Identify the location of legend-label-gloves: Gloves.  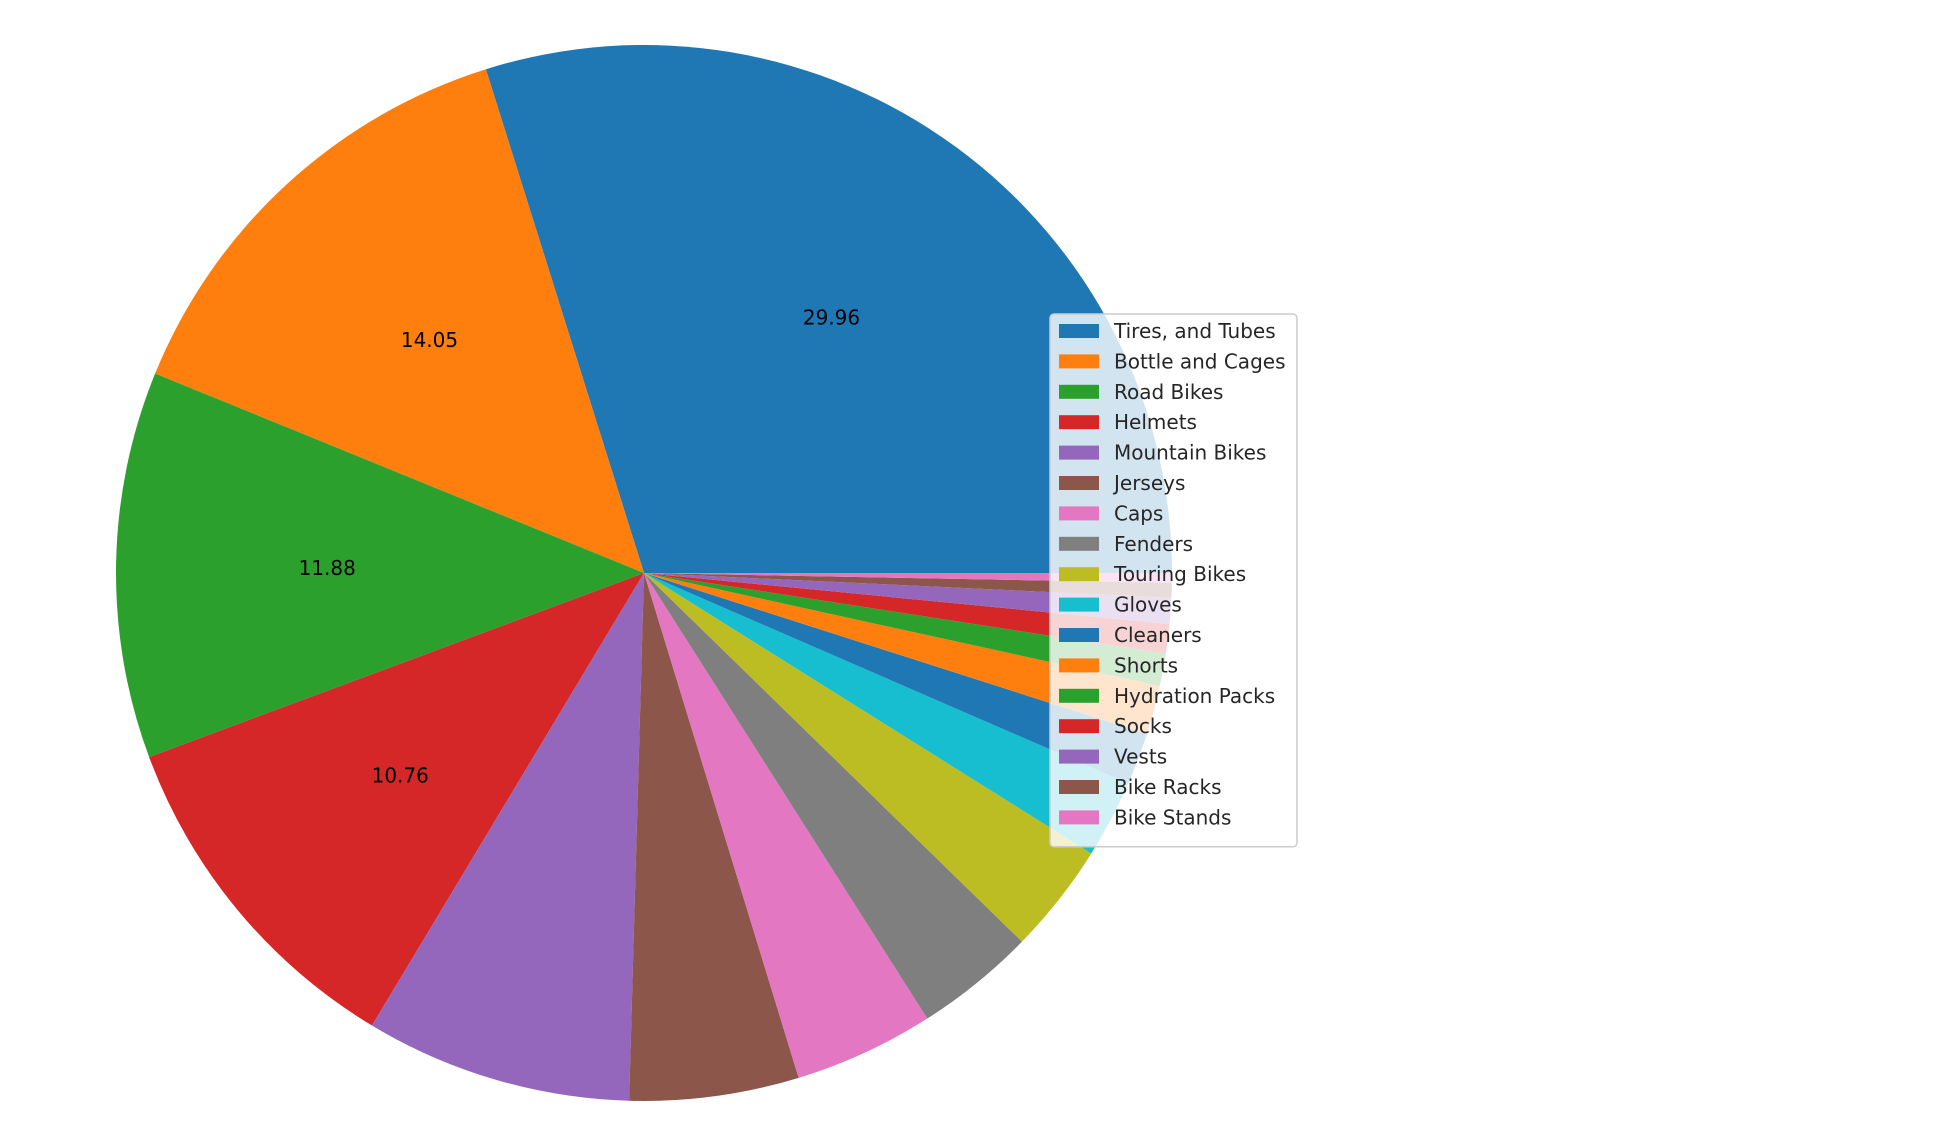
(1148, 605).